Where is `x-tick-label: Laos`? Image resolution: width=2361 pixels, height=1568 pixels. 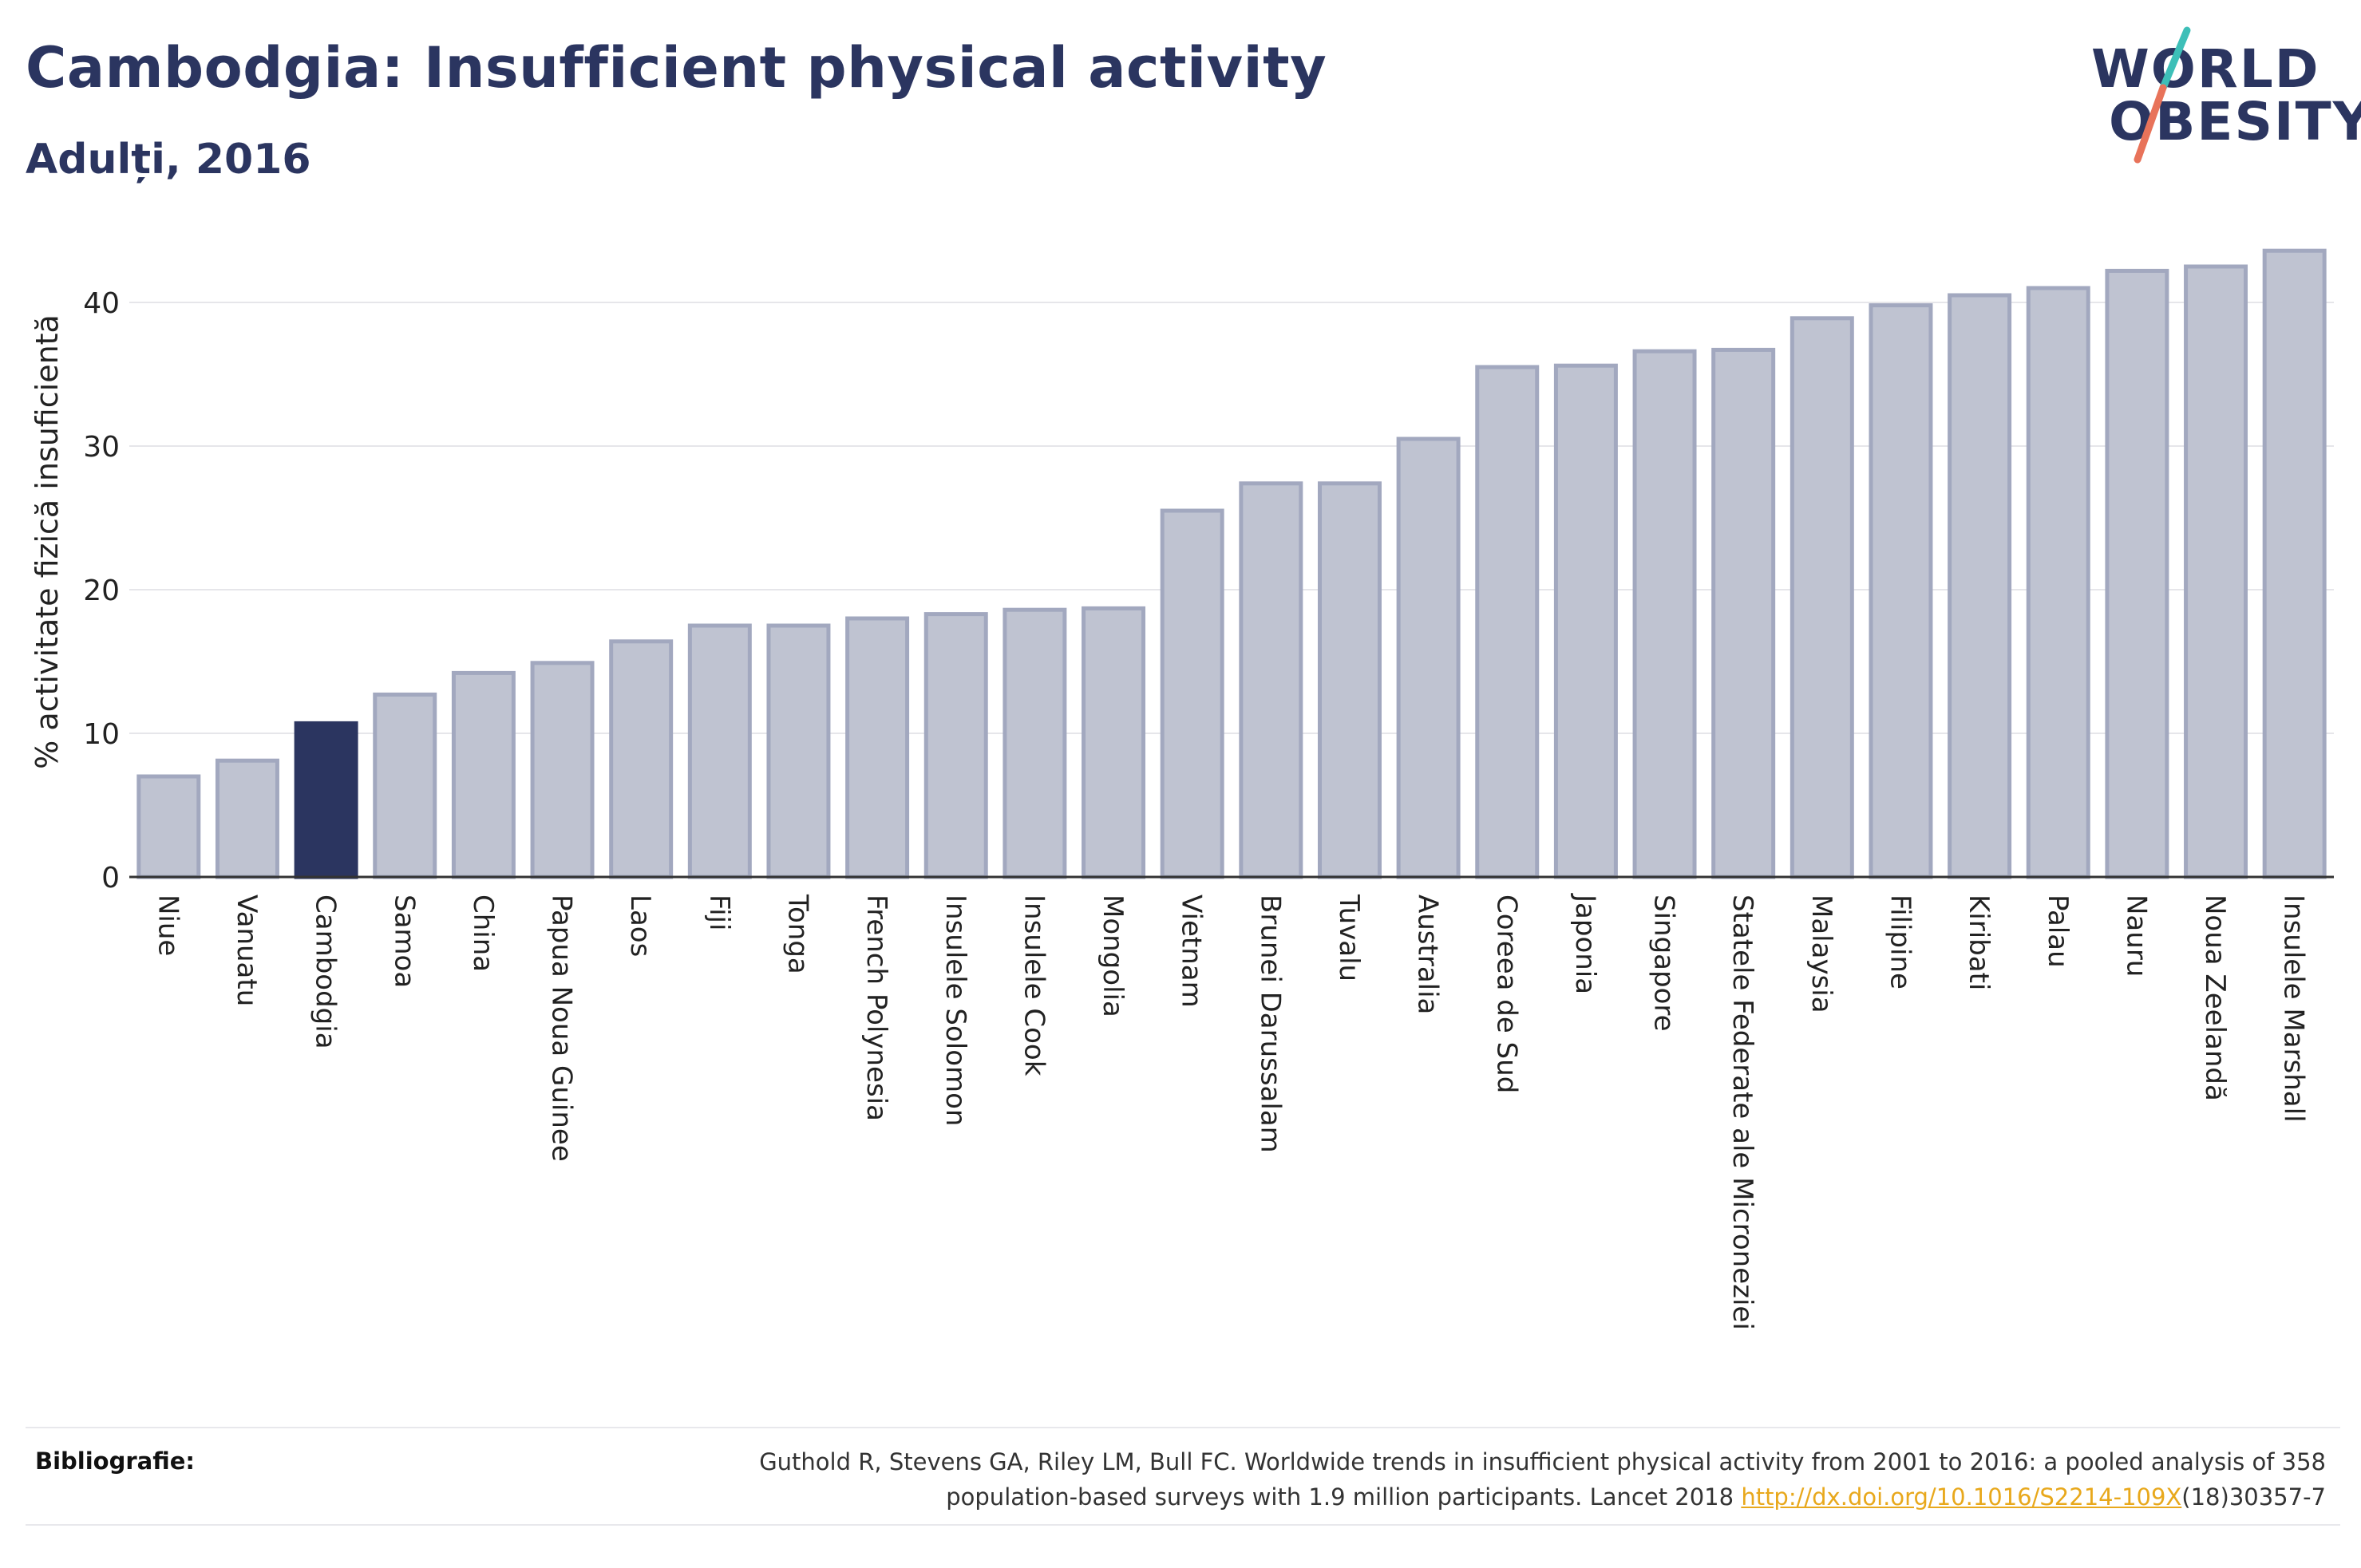
x-tick-label: Laos is located at coordinates (640, 926).